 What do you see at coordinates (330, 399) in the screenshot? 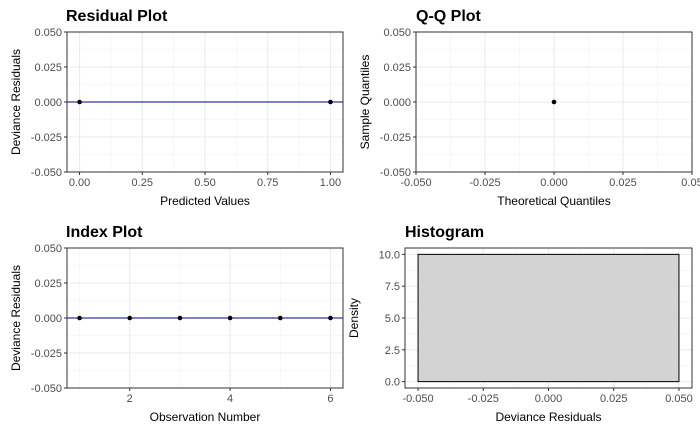
I see `x-tick-label: 6` at bounding box center [330, 399].